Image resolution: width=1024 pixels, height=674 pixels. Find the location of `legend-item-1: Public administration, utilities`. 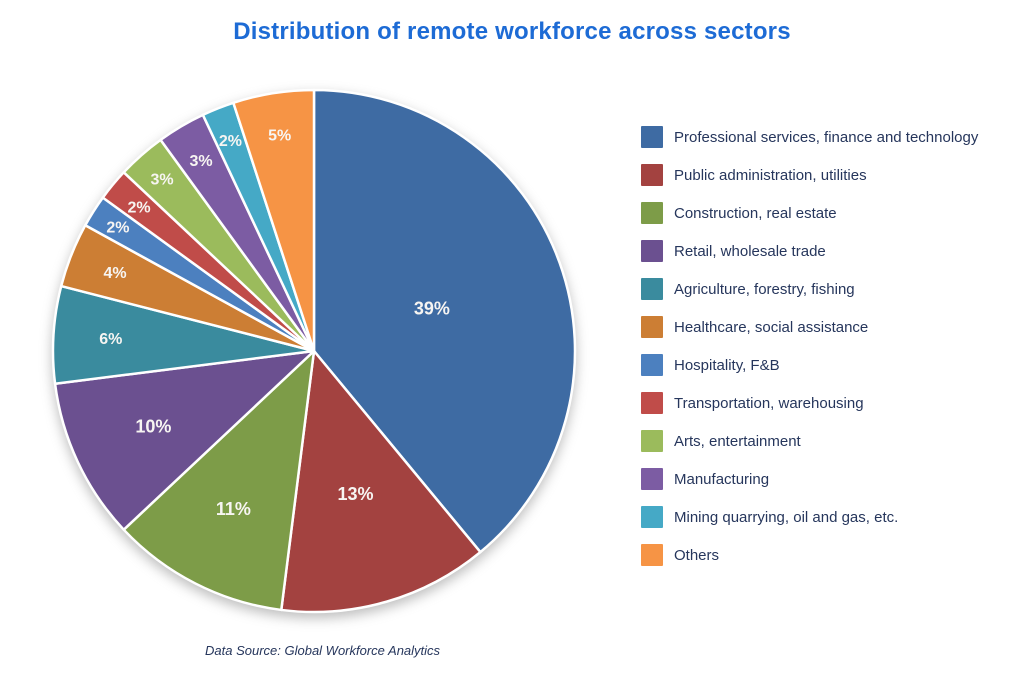

legend-item-1: Public administration, utilities is located at coordinates (809, 175).